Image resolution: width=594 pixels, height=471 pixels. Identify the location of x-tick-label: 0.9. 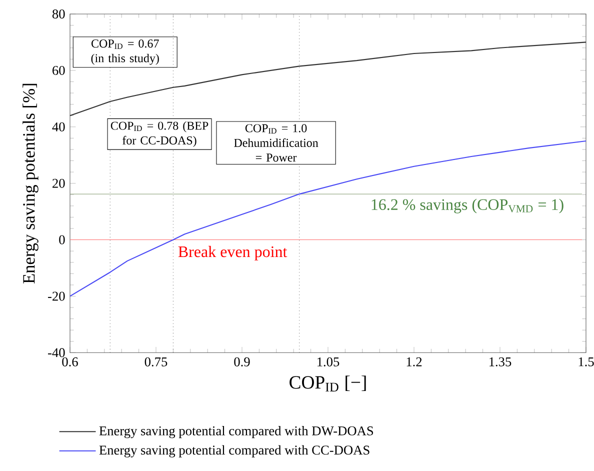
(242, 361).